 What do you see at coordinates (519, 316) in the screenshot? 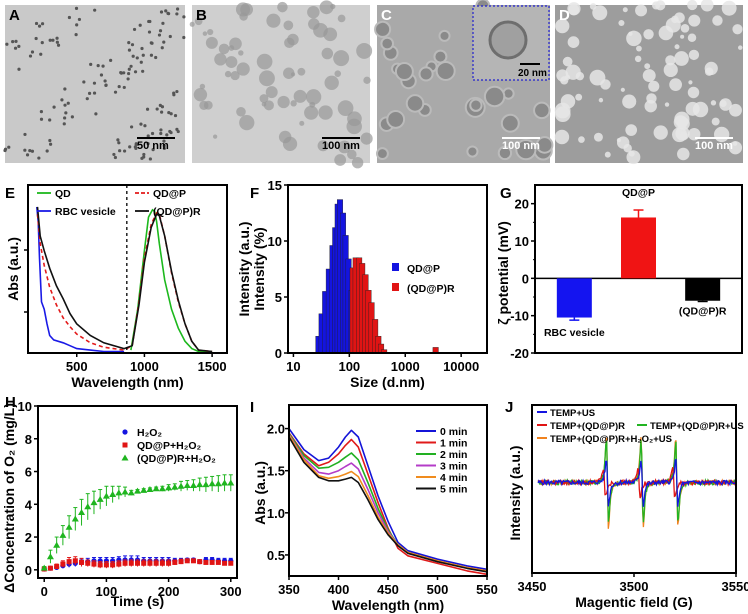
I see `y-tick-label: -10` at bounding box center [519, 316].